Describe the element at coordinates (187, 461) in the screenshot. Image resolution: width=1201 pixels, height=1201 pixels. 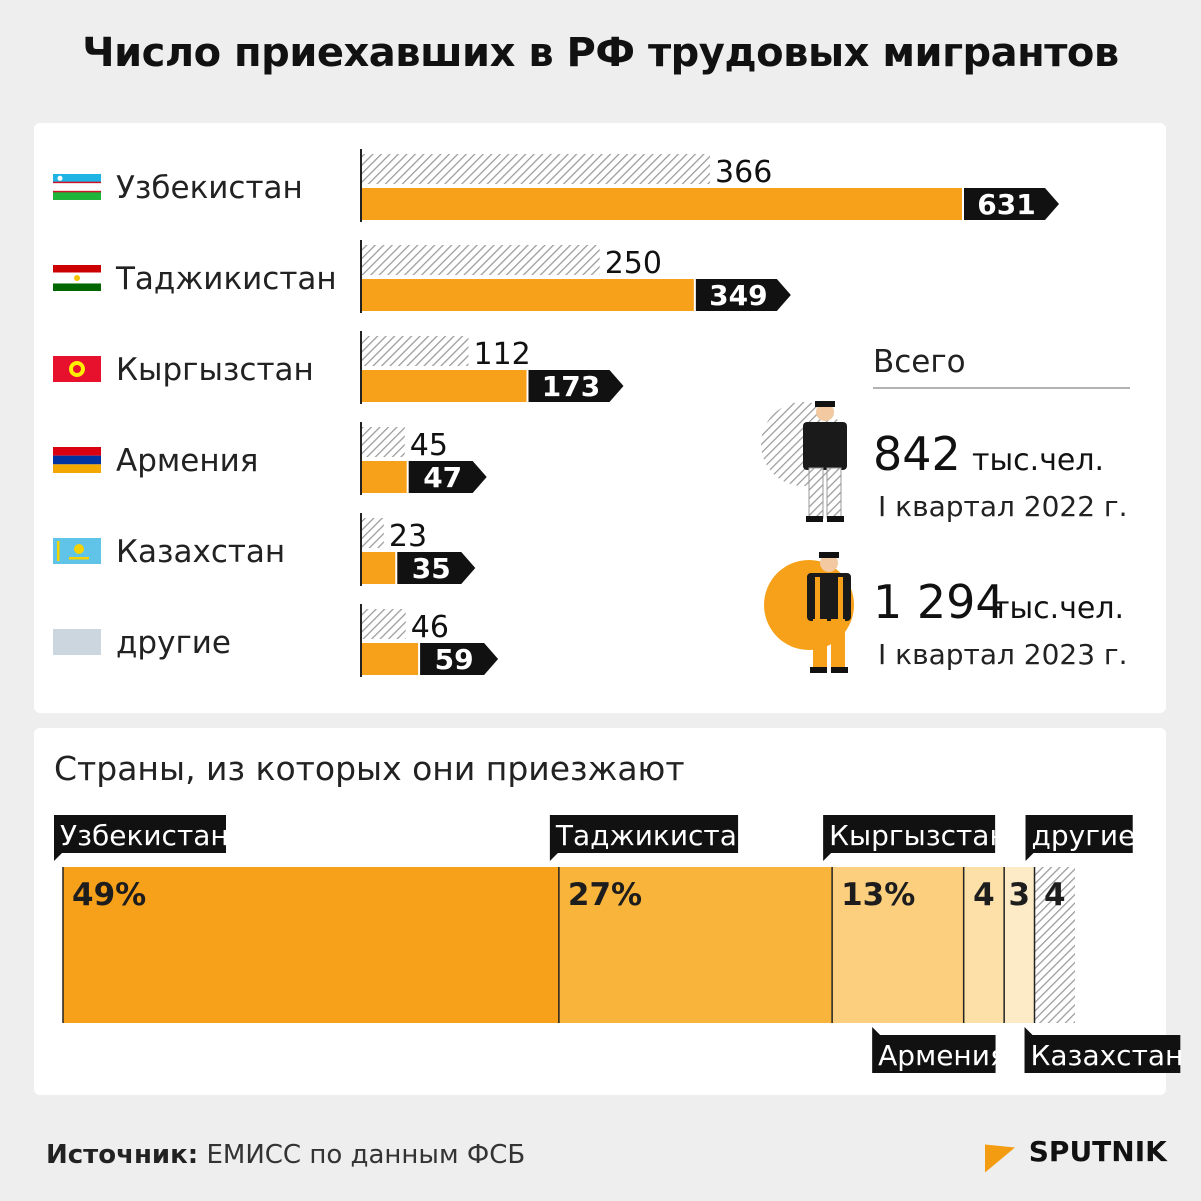
I see `country-label: Армения` at that location.